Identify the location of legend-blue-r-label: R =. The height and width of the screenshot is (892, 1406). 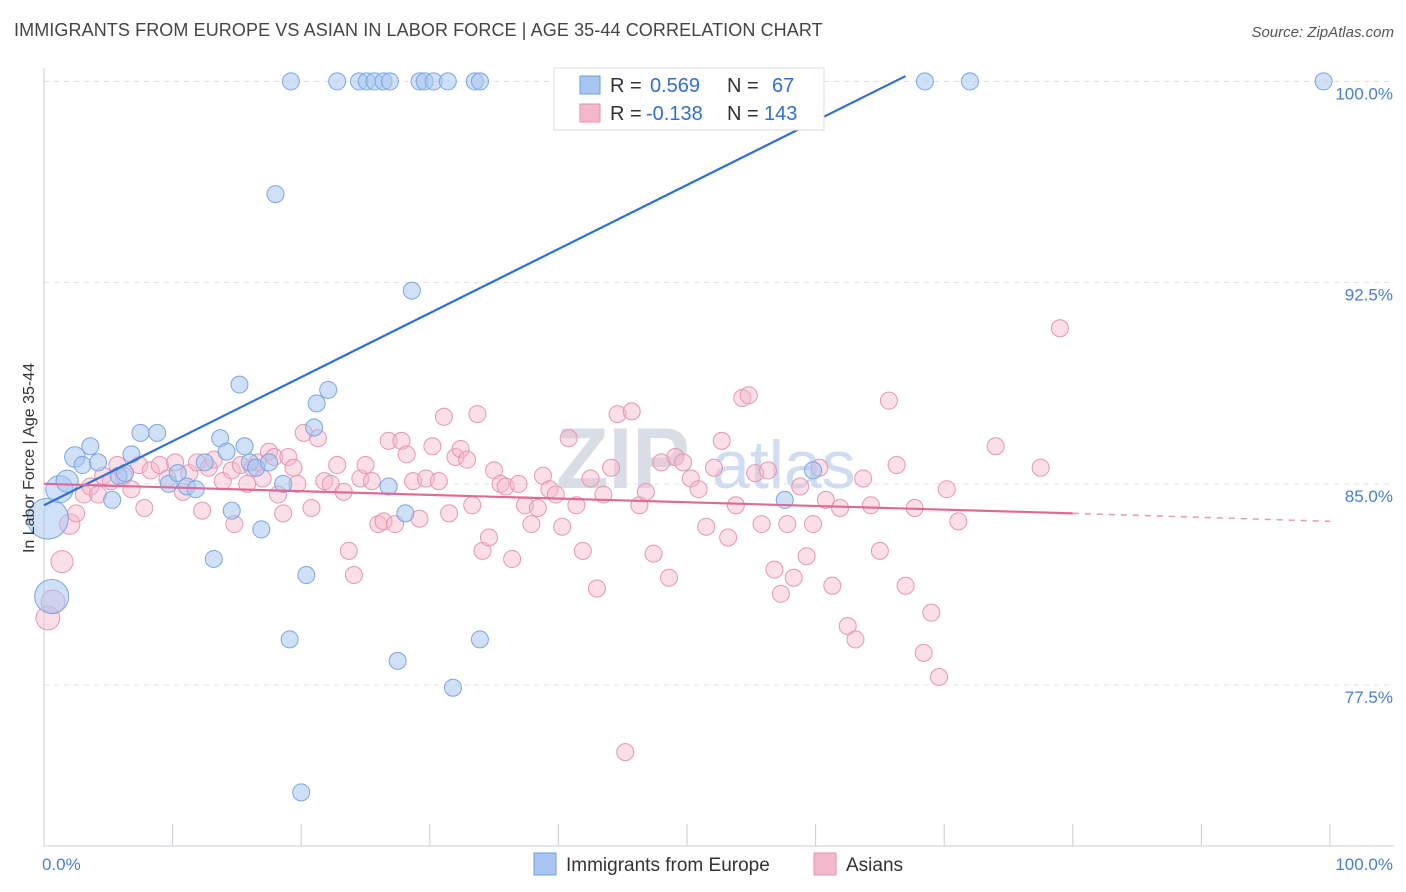
(626, 86).